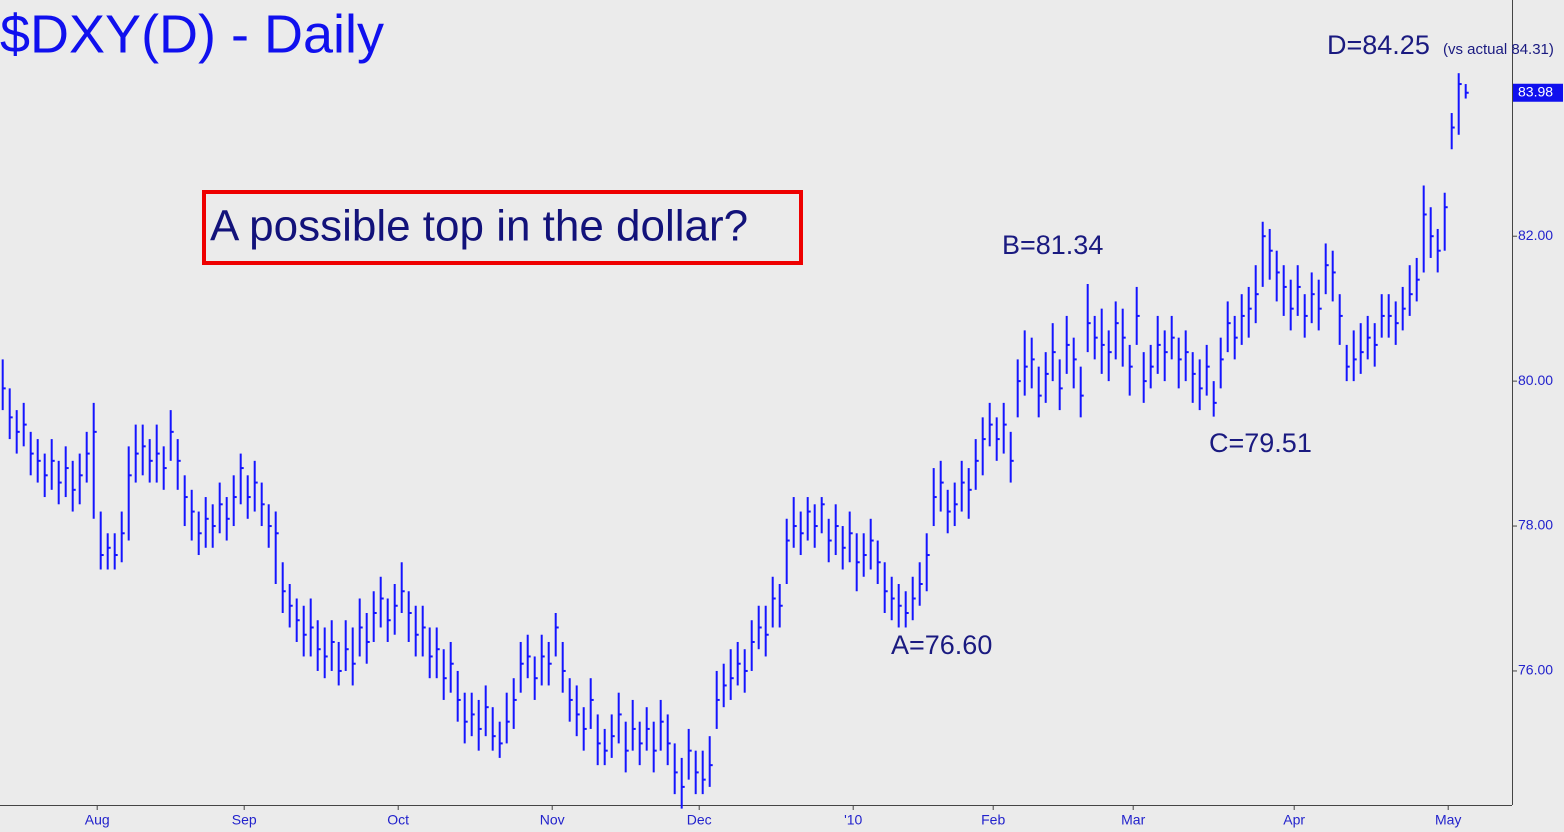 The image size is (1564, 832). What do you see at coordinates (1448, 820) in the screenshot?
I see `x-tick-label: May` at bounding box center [1448, 820].